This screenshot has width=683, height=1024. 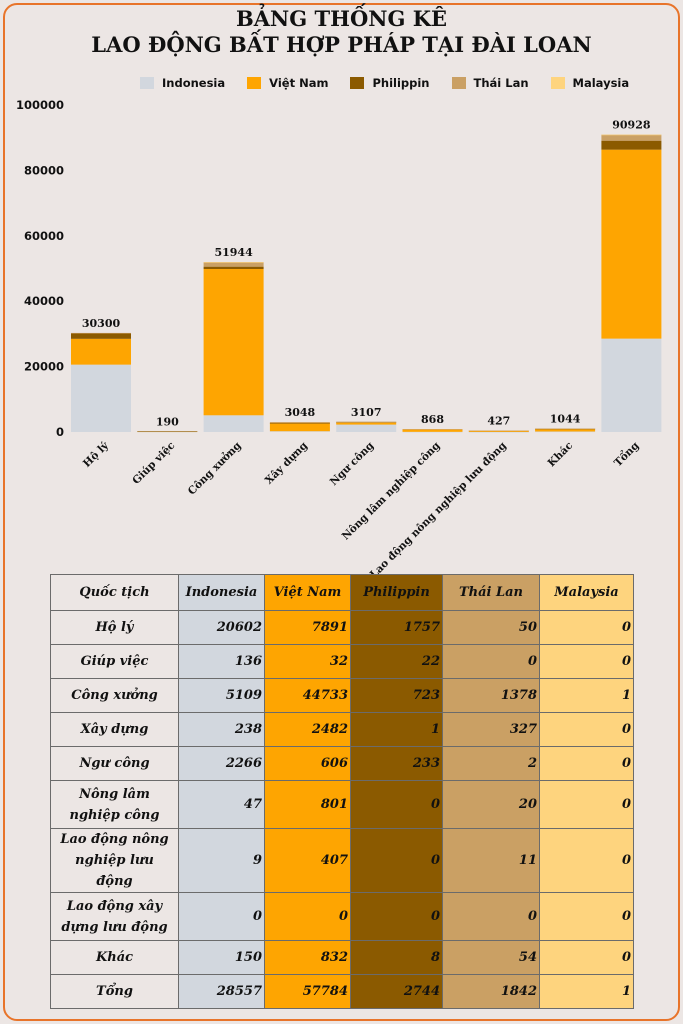 What do you see at coordinates (114, 763) in the screenshot?
I see `row-label: Ngư công` at bounding box center [114, 763].